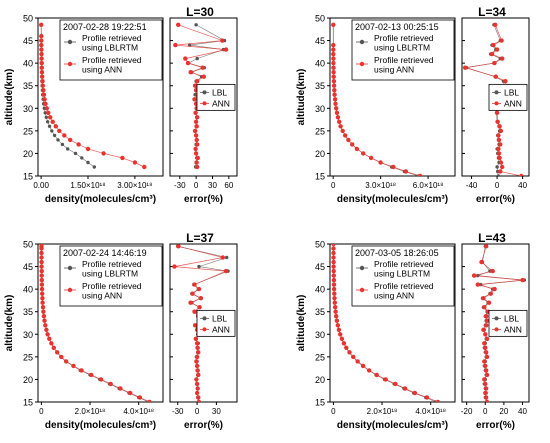 The image size is (550, 443). I want to click on y-tick-label: 40, so click(28, 64).